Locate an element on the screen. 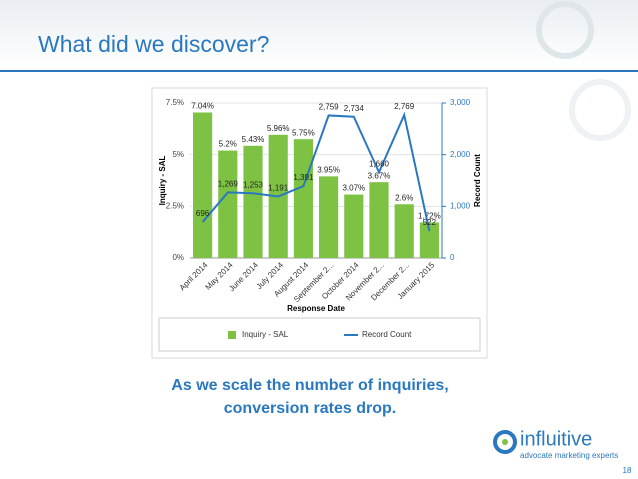 The height and width of the screenshot is (479, 638). bar-value-label: 7.04% is located at coordinates (202, 106).